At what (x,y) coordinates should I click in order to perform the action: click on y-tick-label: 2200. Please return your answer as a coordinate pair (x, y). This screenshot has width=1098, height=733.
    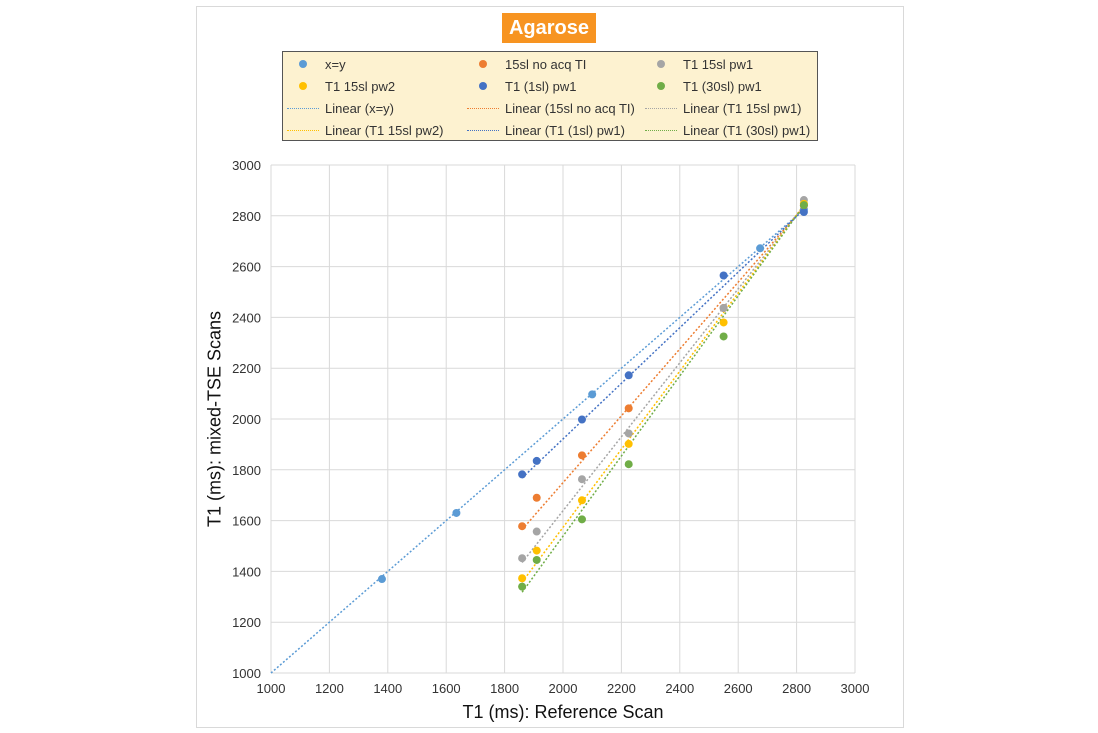
    Looking at the image, I should click on (246, 368).